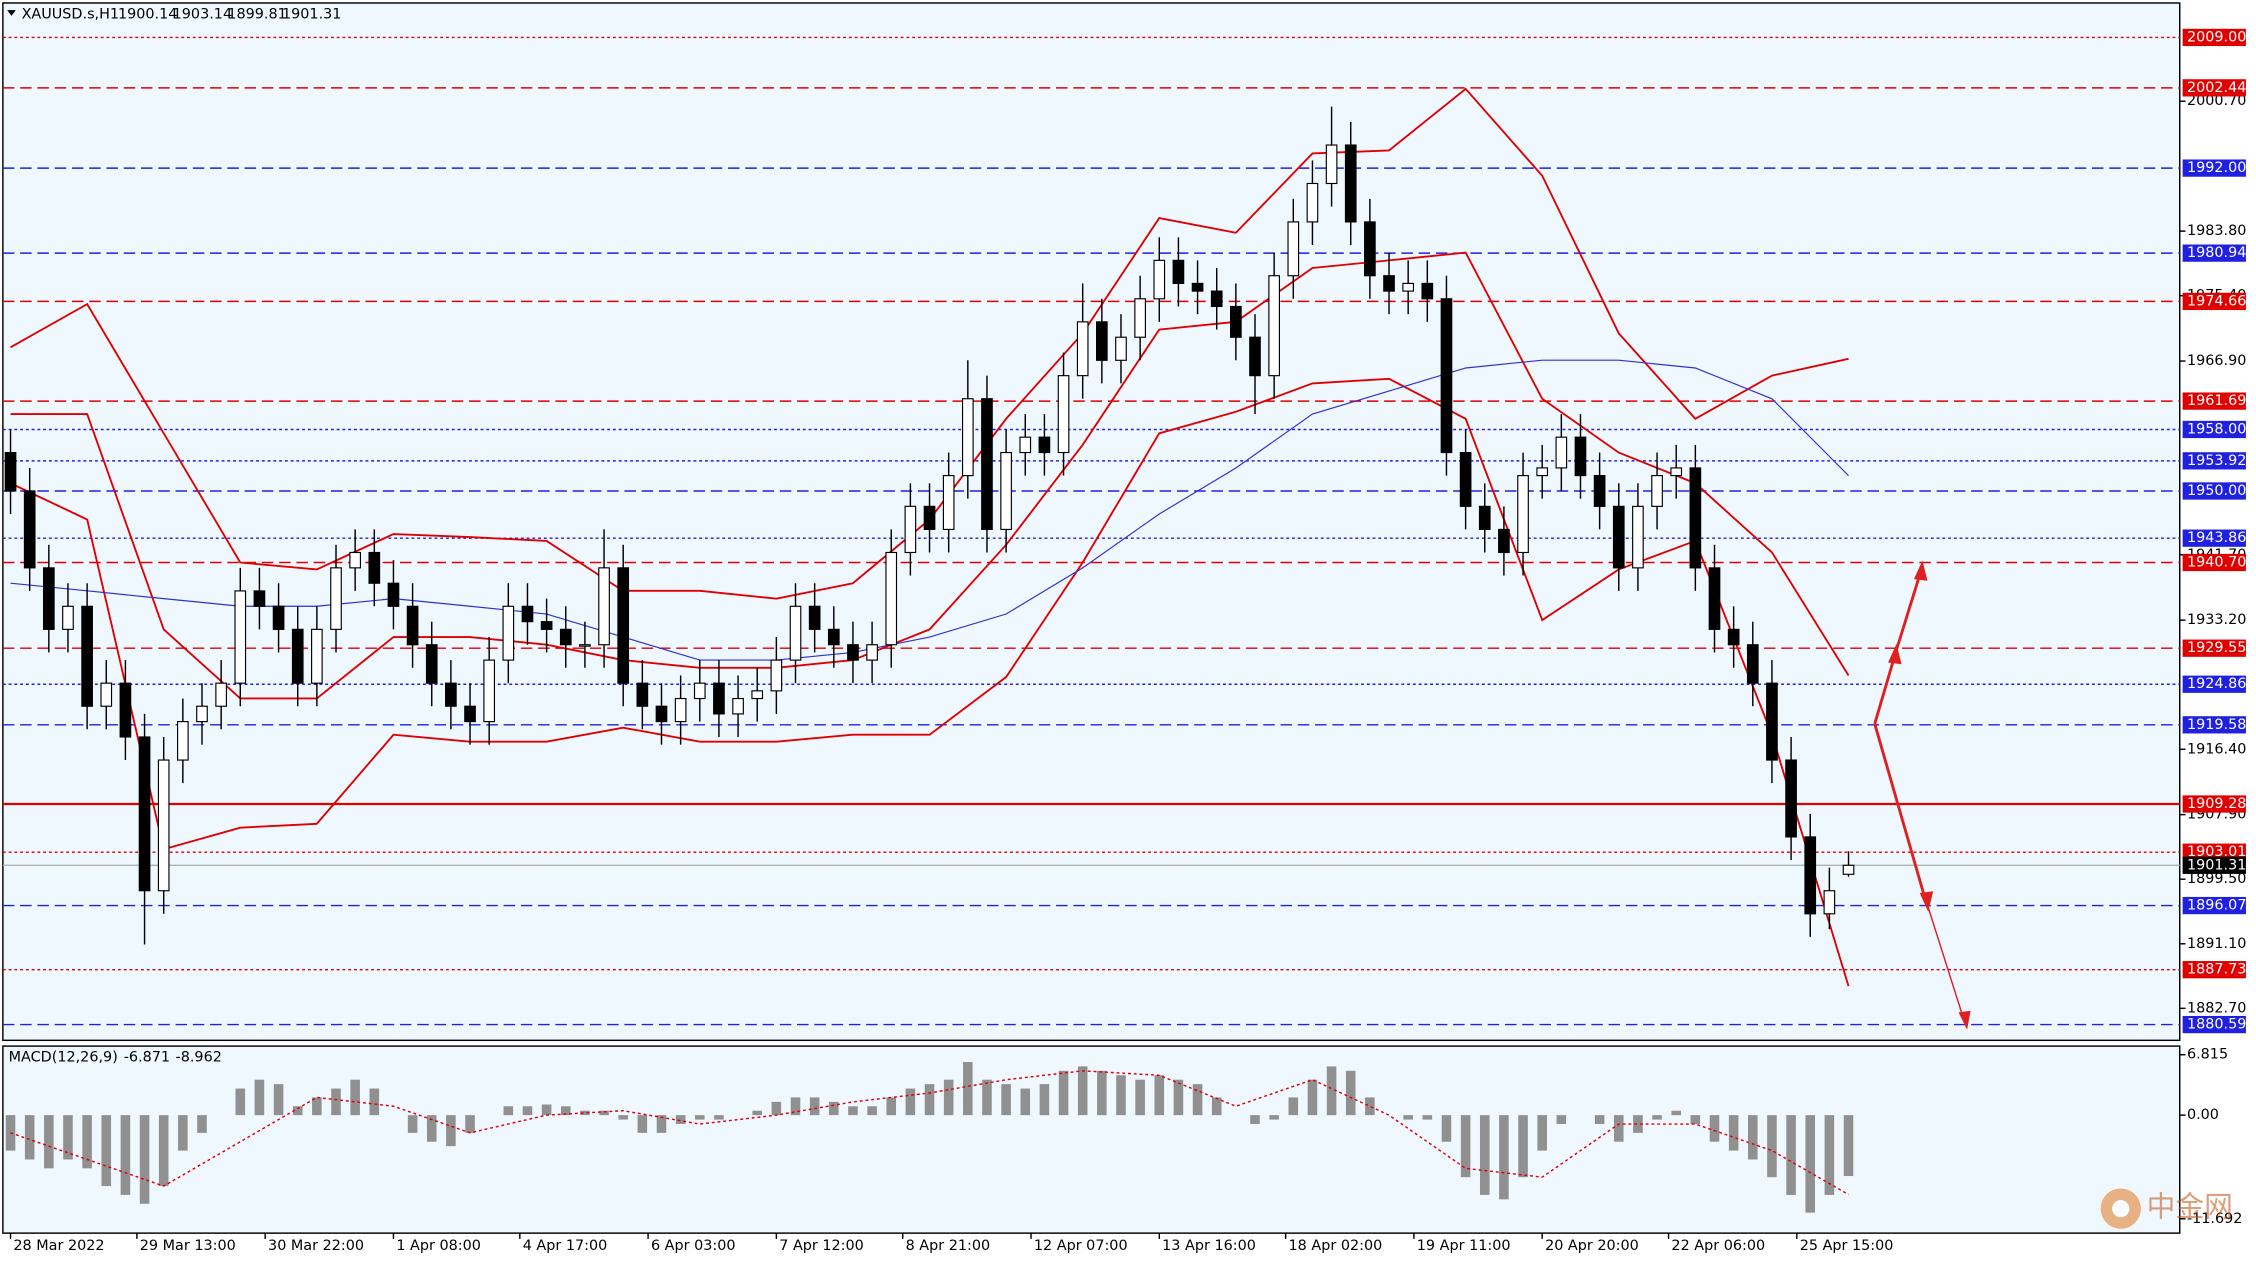  I want to click on x-tick-label: 12 Apr 07:00, so click(1081, 1246).